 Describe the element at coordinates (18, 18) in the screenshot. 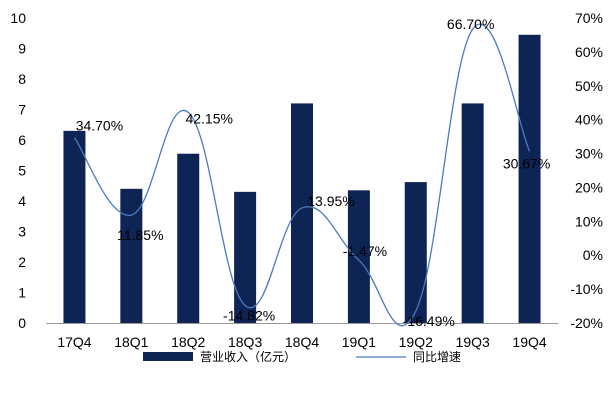

I see `y-left-tick: 10` at that location.